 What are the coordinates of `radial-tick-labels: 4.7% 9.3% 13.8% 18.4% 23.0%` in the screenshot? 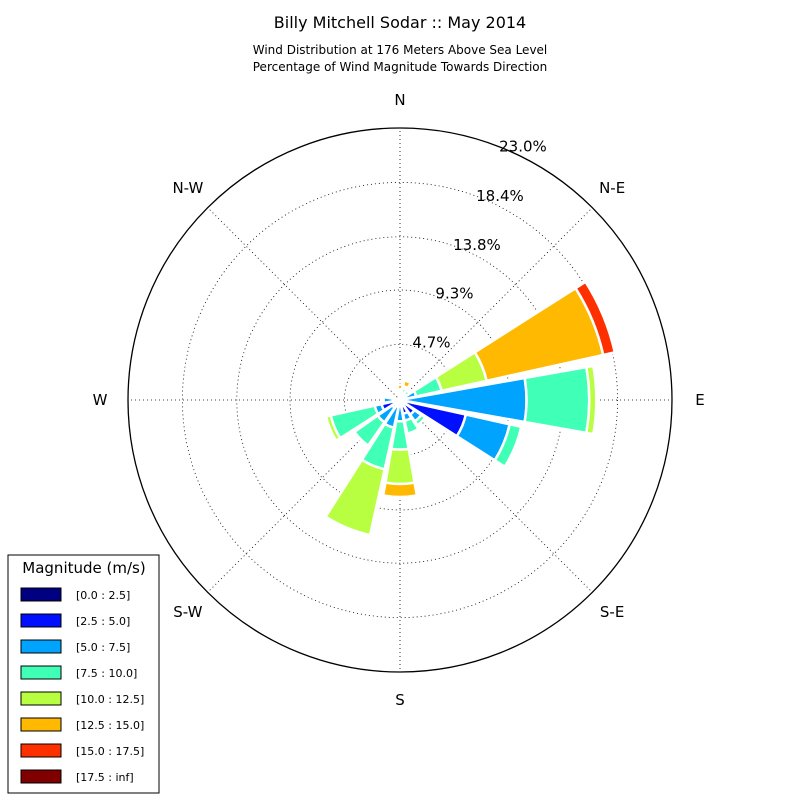 It's located at (479, 244).